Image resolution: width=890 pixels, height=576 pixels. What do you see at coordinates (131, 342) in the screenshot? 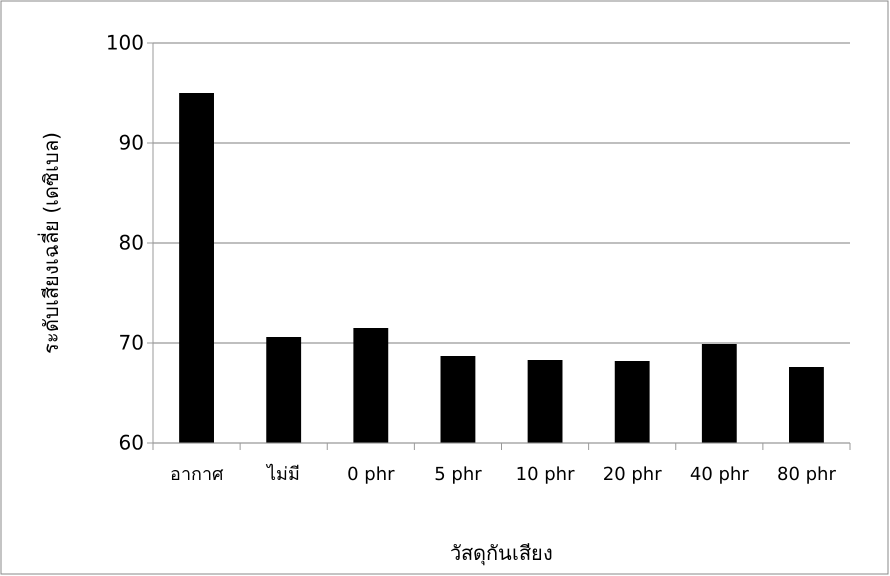
I see `y-tick-label: 70` at bounding box center [131, 342].